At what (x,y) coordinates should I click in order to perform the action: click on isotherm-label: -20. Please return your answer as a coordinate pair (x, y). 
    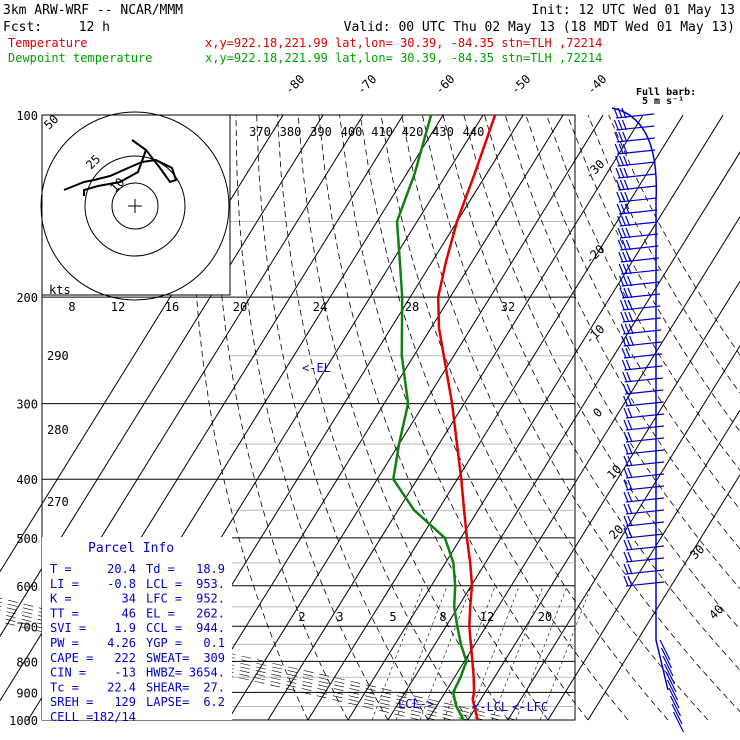
    Looking at the image, I should click on (594, 254).